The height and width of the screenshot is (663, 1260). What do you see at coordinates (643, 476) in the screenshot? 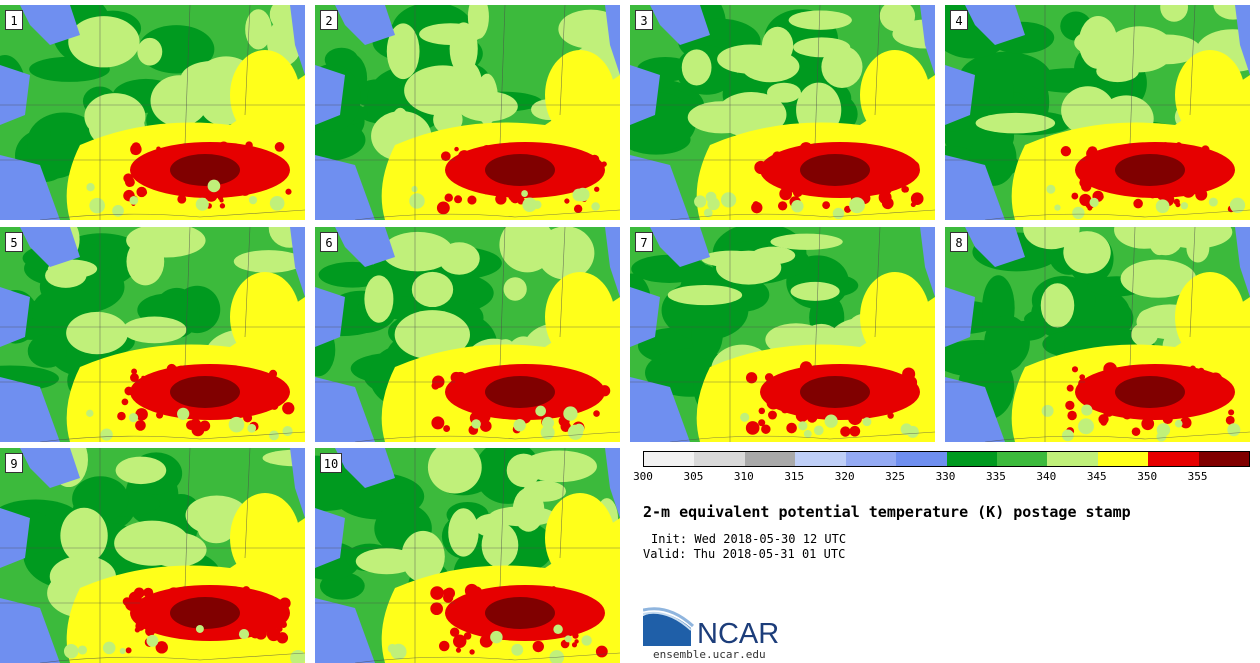
I see `legend-tick-label: 300` at bounding box center [643, 476].